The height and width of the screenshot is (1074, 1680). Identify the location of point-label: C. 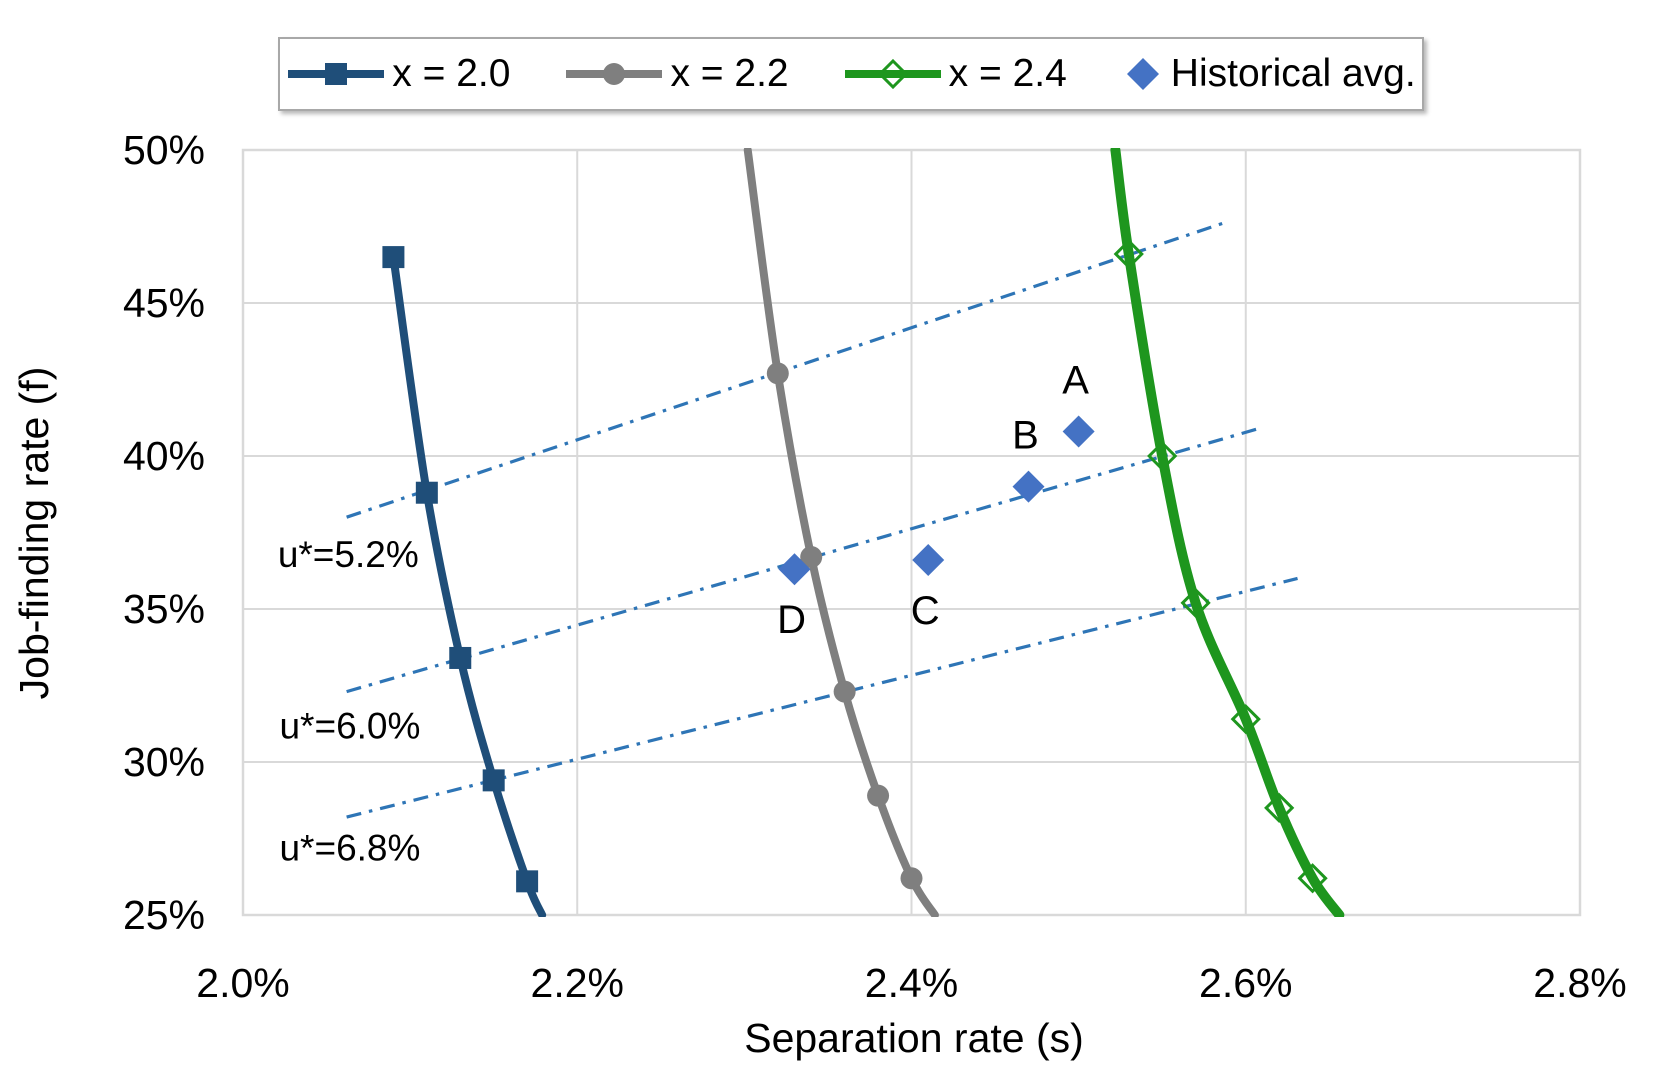
(925, 611).